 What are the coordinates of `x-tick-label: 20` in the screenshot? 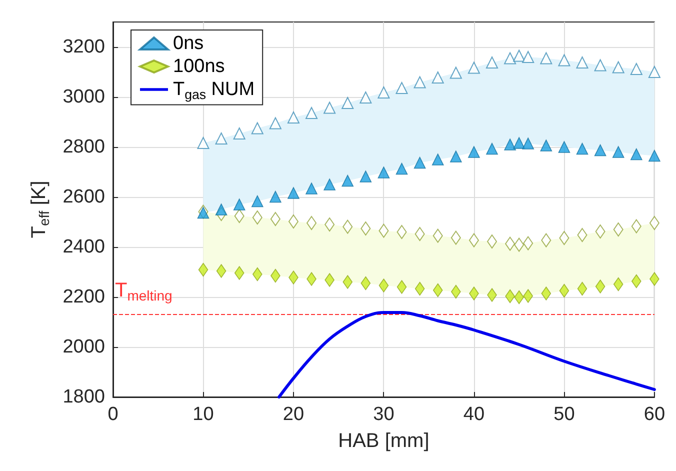 It's located at (293, 414).